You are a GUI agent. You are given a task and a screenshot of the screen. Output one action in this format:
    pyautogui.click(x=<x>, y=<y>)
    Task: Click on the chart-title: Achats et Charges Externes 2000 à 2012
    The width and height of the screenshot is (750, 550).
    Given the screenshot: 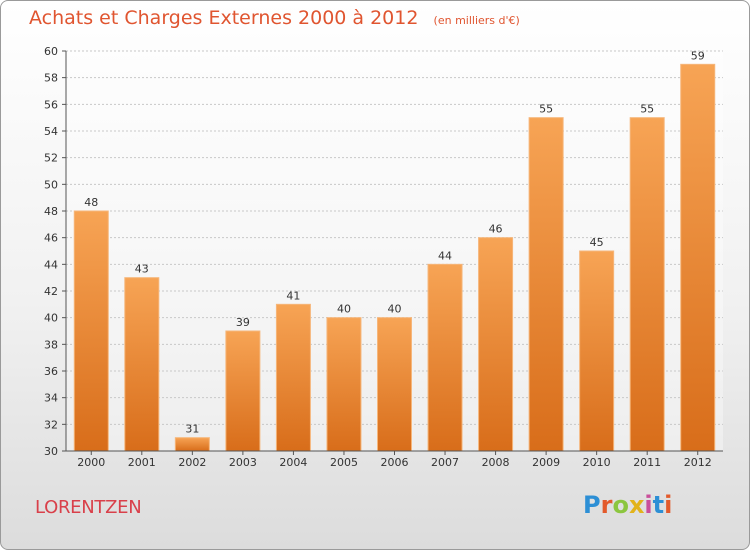 What is the action you would take?
    pyautogui.click(x=224, y=18)
    